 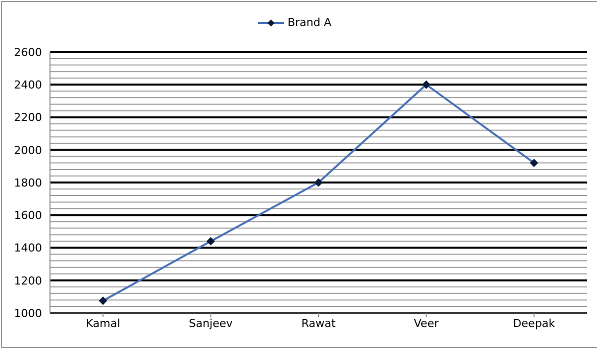 What do you see at coordinates (28, 117) in the screenshot?
I see `y-tick-label: 2200` at bounding box center [28, 117].